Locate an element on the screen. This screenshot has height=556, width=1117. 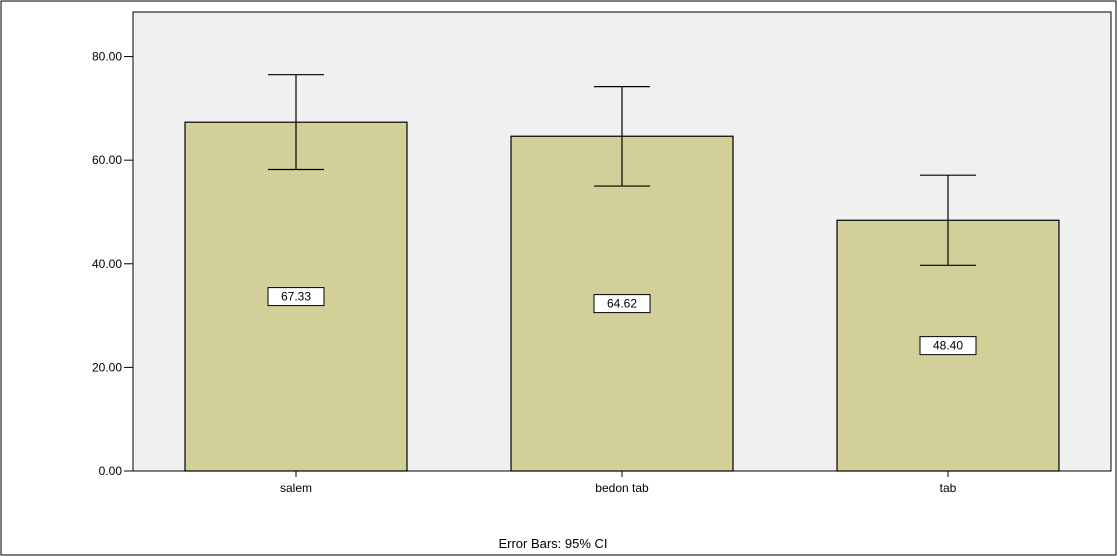
svg-text: 67.33 is located at coordinates (296, 297).